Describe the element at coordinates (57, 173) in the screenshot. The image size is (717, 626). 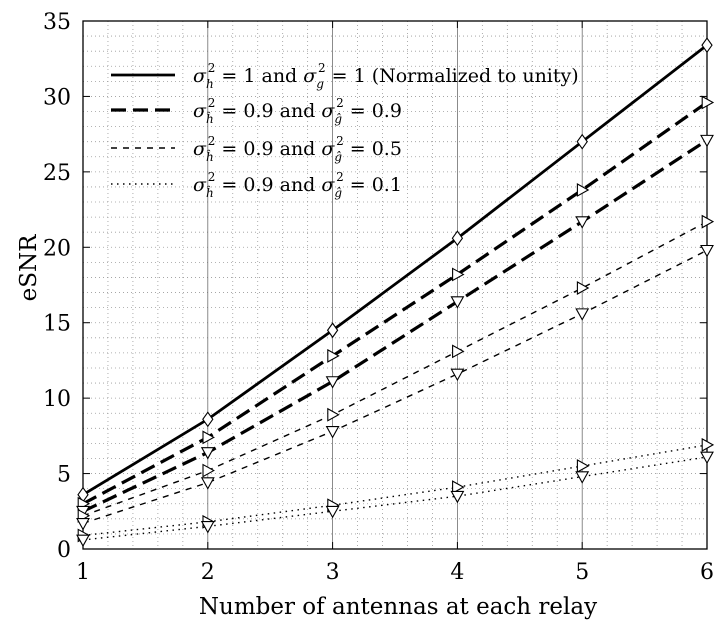
I see `y-tick-label: 25` at that location.